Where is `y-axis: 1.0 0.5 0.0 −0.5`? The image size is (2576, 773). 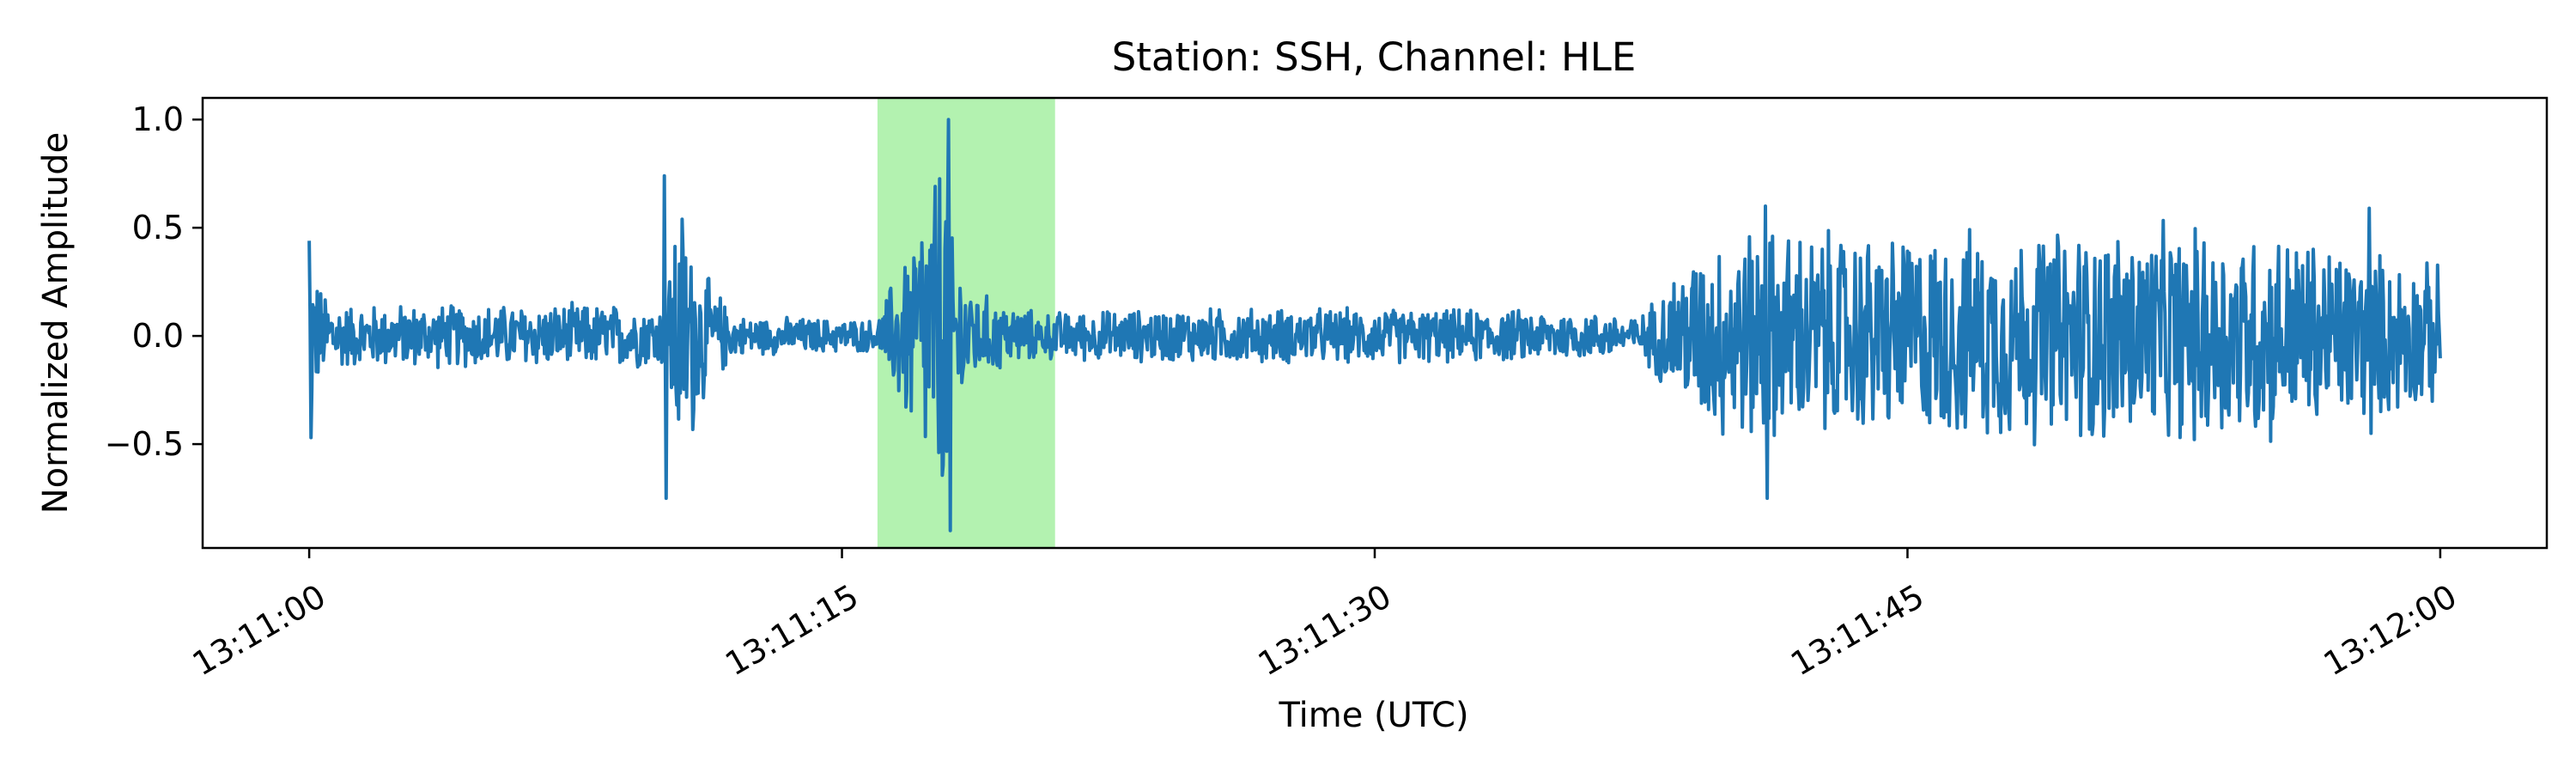 y-axis: 1.0 0.5 0.0 −0.5 is located at coordinates (154, 281).